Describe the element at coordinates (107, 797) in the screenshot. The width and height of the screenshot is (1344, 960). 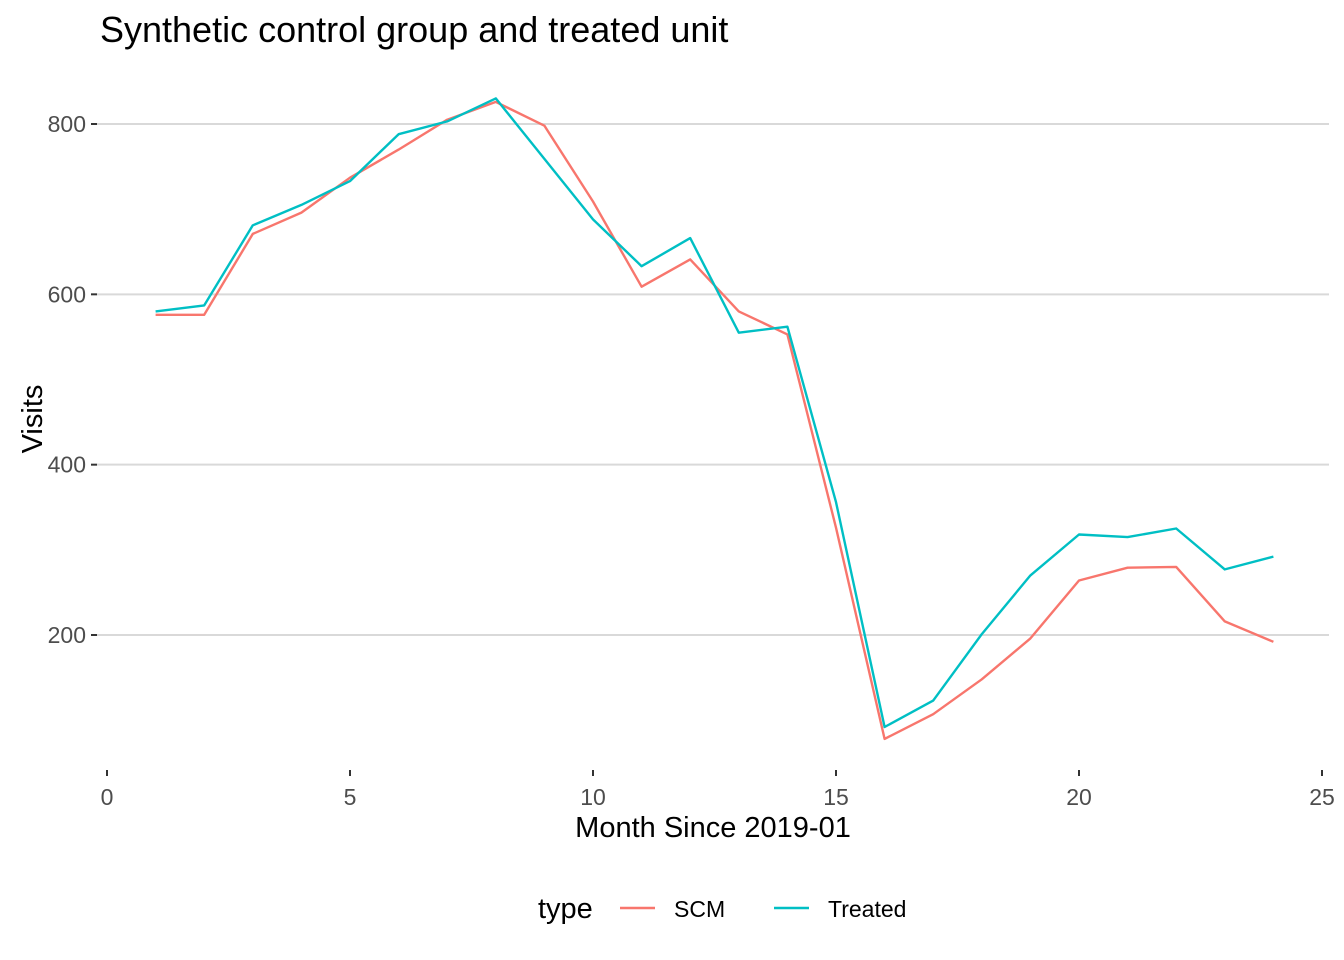
I see `x-tick-label: 0` at that location.